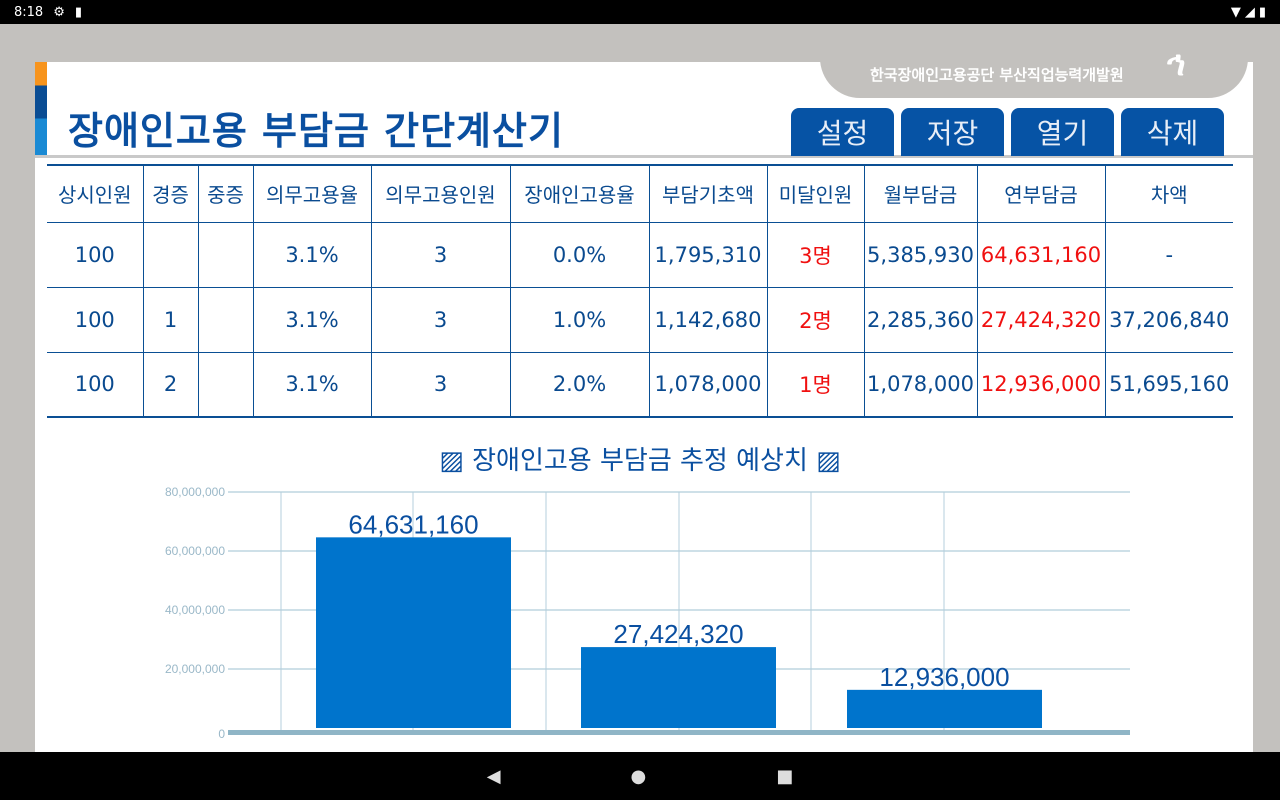  I want to click on y-tick-label: 40,000,000, so click(195, 610).